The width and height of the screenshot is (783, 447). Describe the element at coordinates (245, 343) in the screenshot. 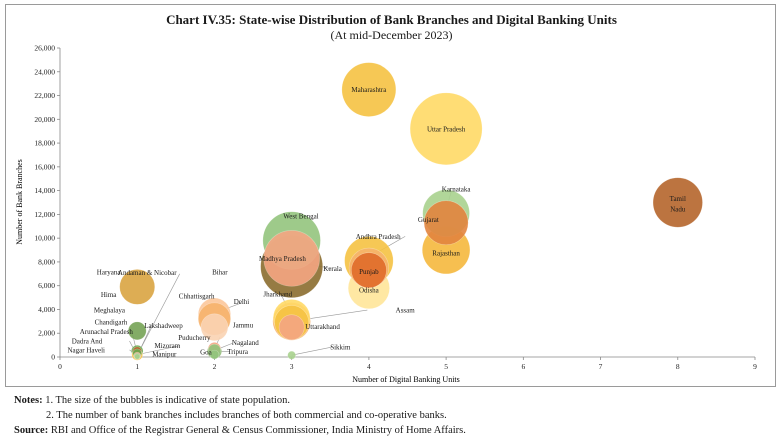

I see `bubble-label: Nagaland` at that location.